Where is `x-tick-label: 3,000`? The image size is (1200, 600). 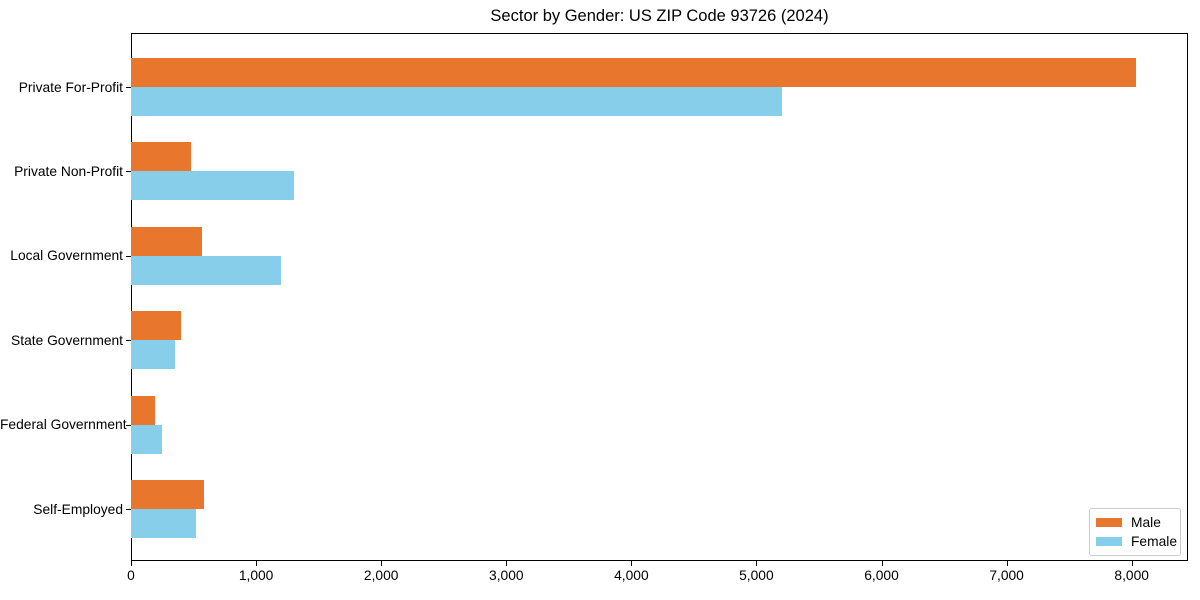
x-tick-label: 3,000 is located at coordinates (506, 575).